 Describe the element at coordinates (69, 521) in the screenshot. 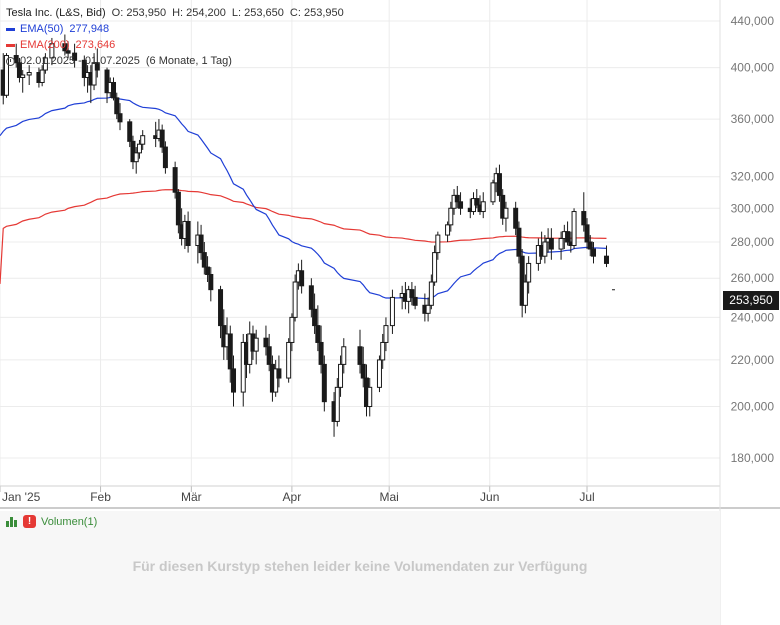

I see `volume-label: Volumen(1)` at that location.